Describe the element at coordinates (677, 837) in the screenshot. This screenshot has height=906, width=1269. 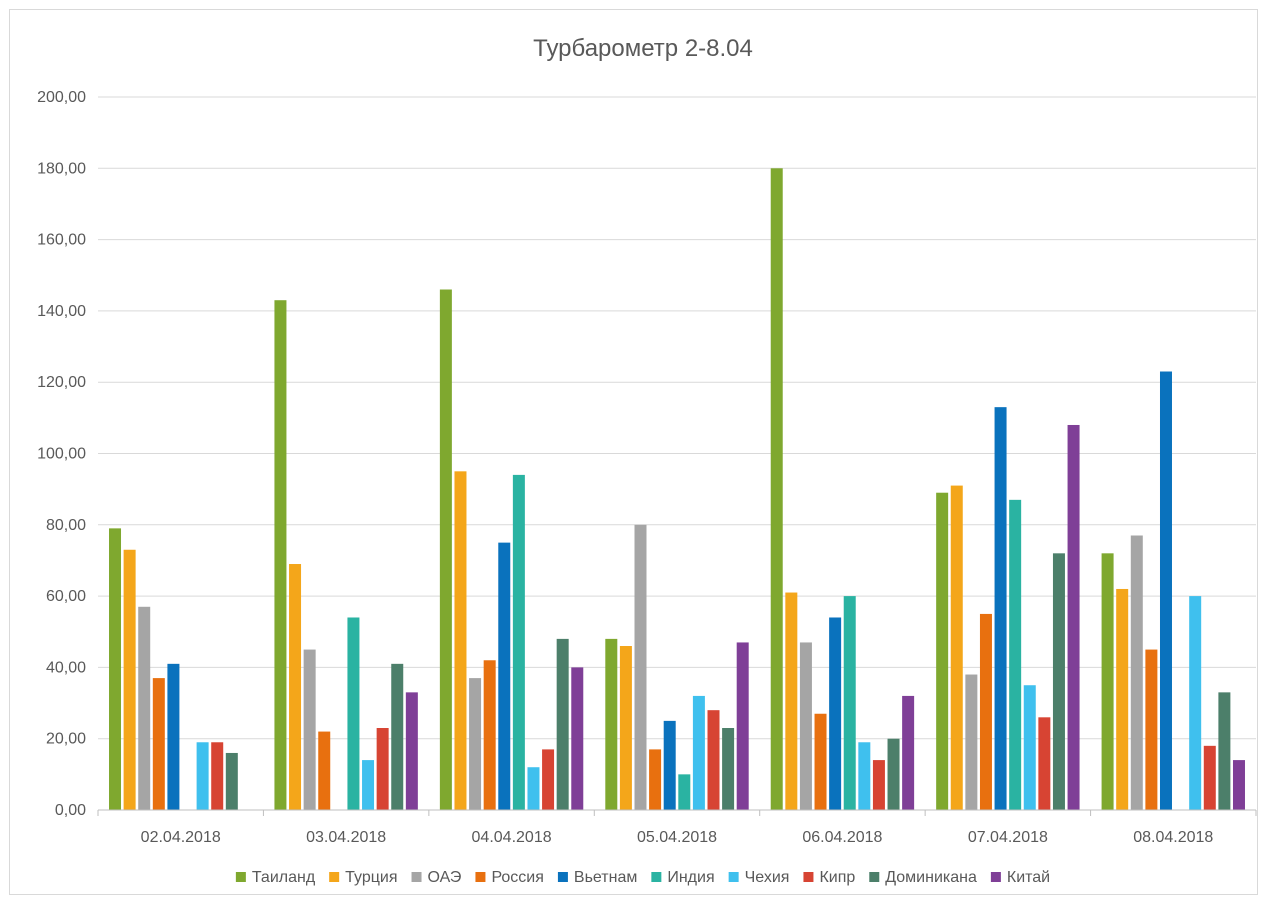
I see `x-category-label: 05.04.2018` at that location.